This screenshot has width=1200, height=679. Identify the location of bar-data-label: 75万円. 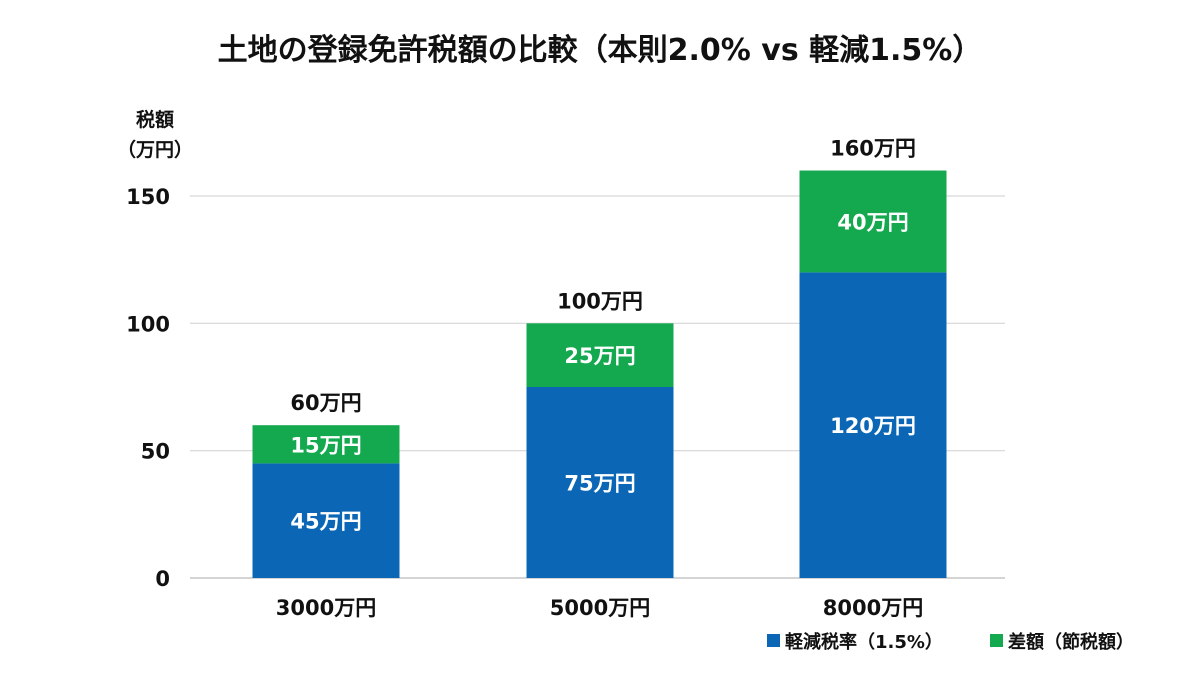
(599, 484).